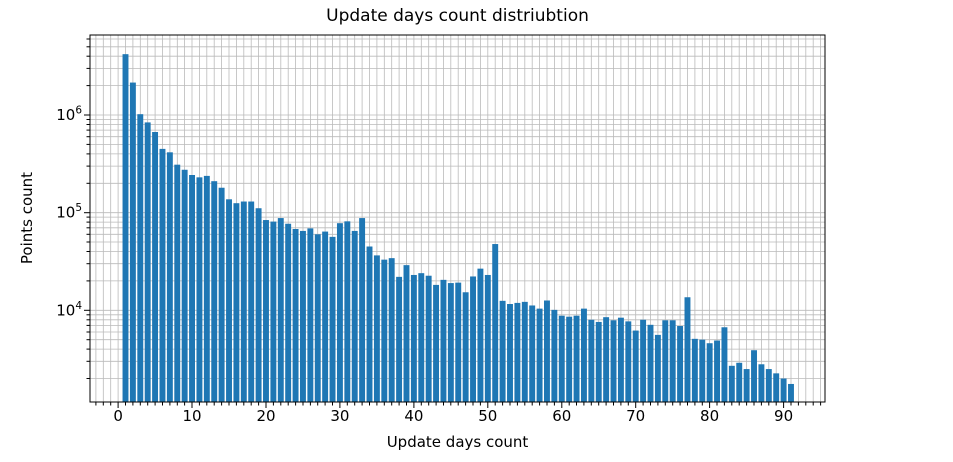  I want to click on y-tick-label: 10⁶, so click(69, 115).